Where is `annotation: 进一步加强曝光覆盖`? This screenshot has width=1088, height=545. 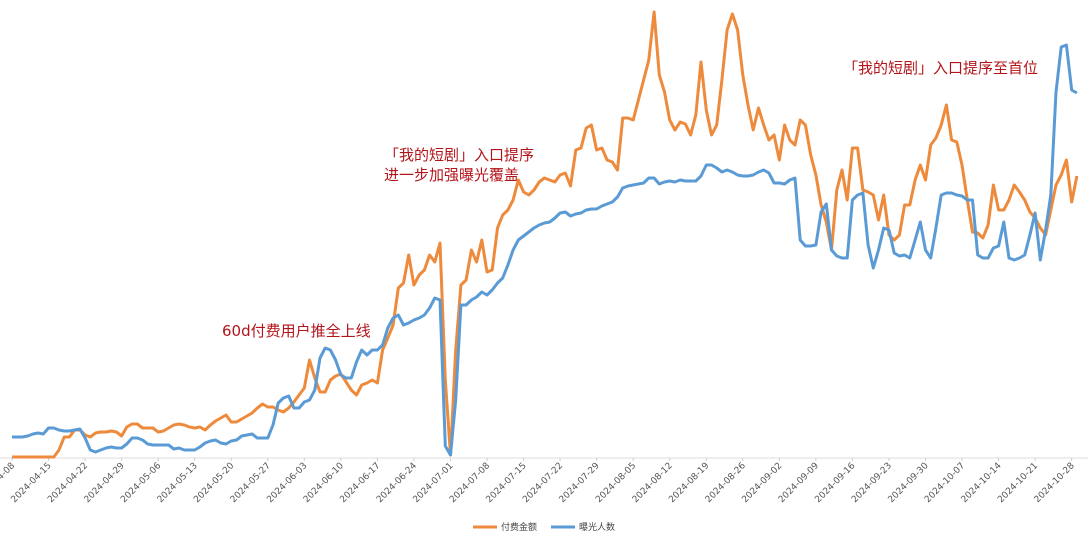 annotation: 进一步加强曝光覆盖 is located at coordinates (451, 175).